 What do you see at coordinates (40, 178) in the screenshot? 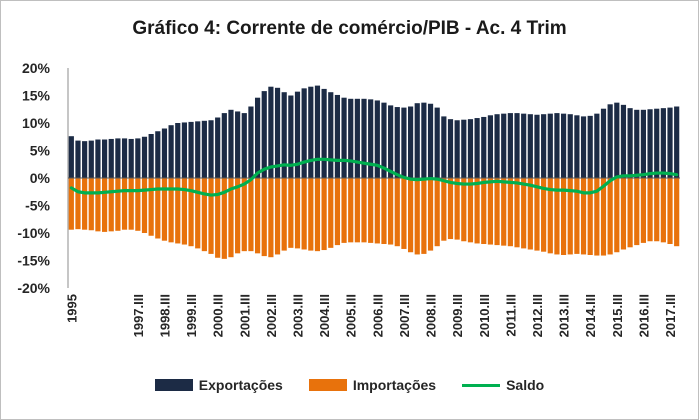
I see `y-tick-label: 0%` at bounding box center [40, 178].